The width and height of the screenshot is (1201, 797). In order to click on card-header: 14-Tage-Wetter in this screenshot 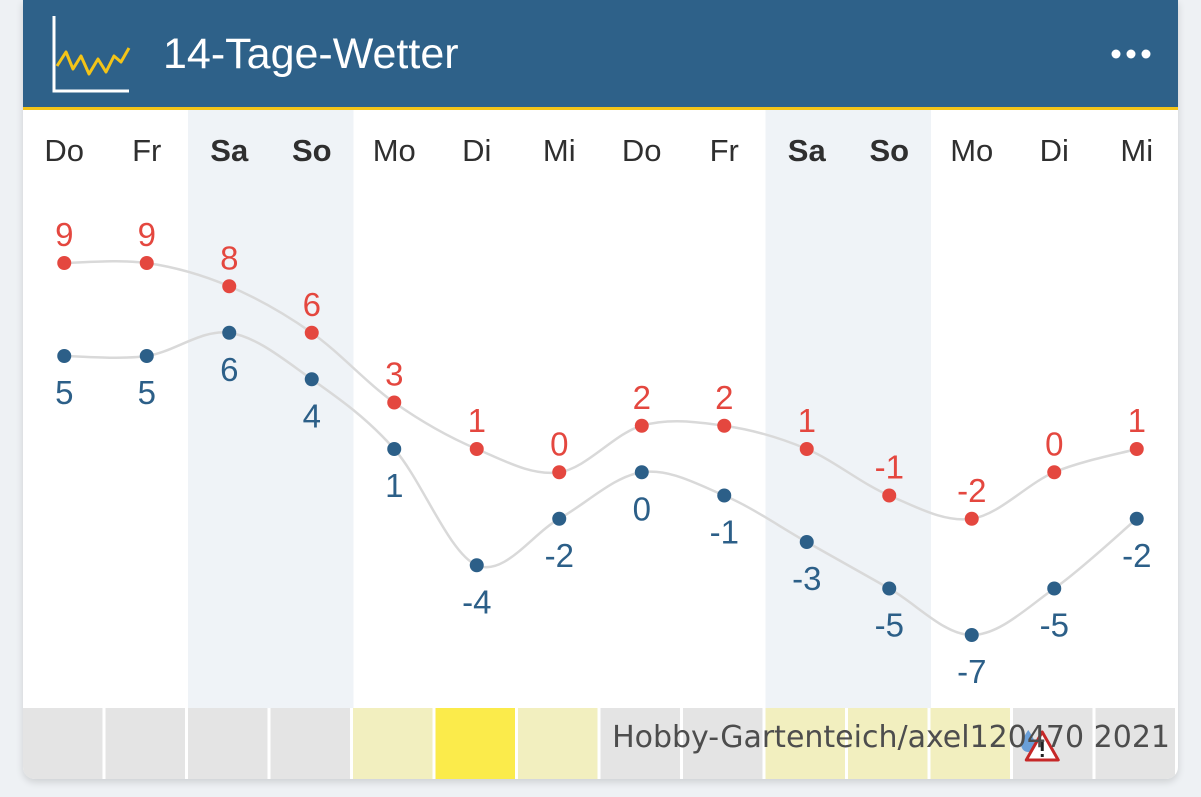, I will do `click(600, 55)`.